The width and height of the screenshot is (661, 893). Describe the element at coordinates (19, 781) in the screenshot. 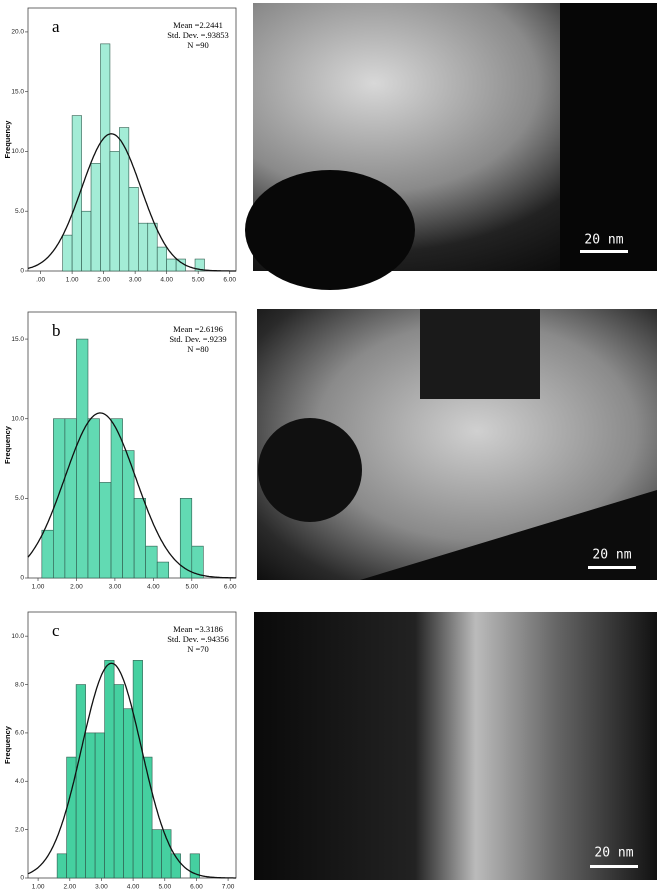

I see `y-tick-label: 4.0` at that location.